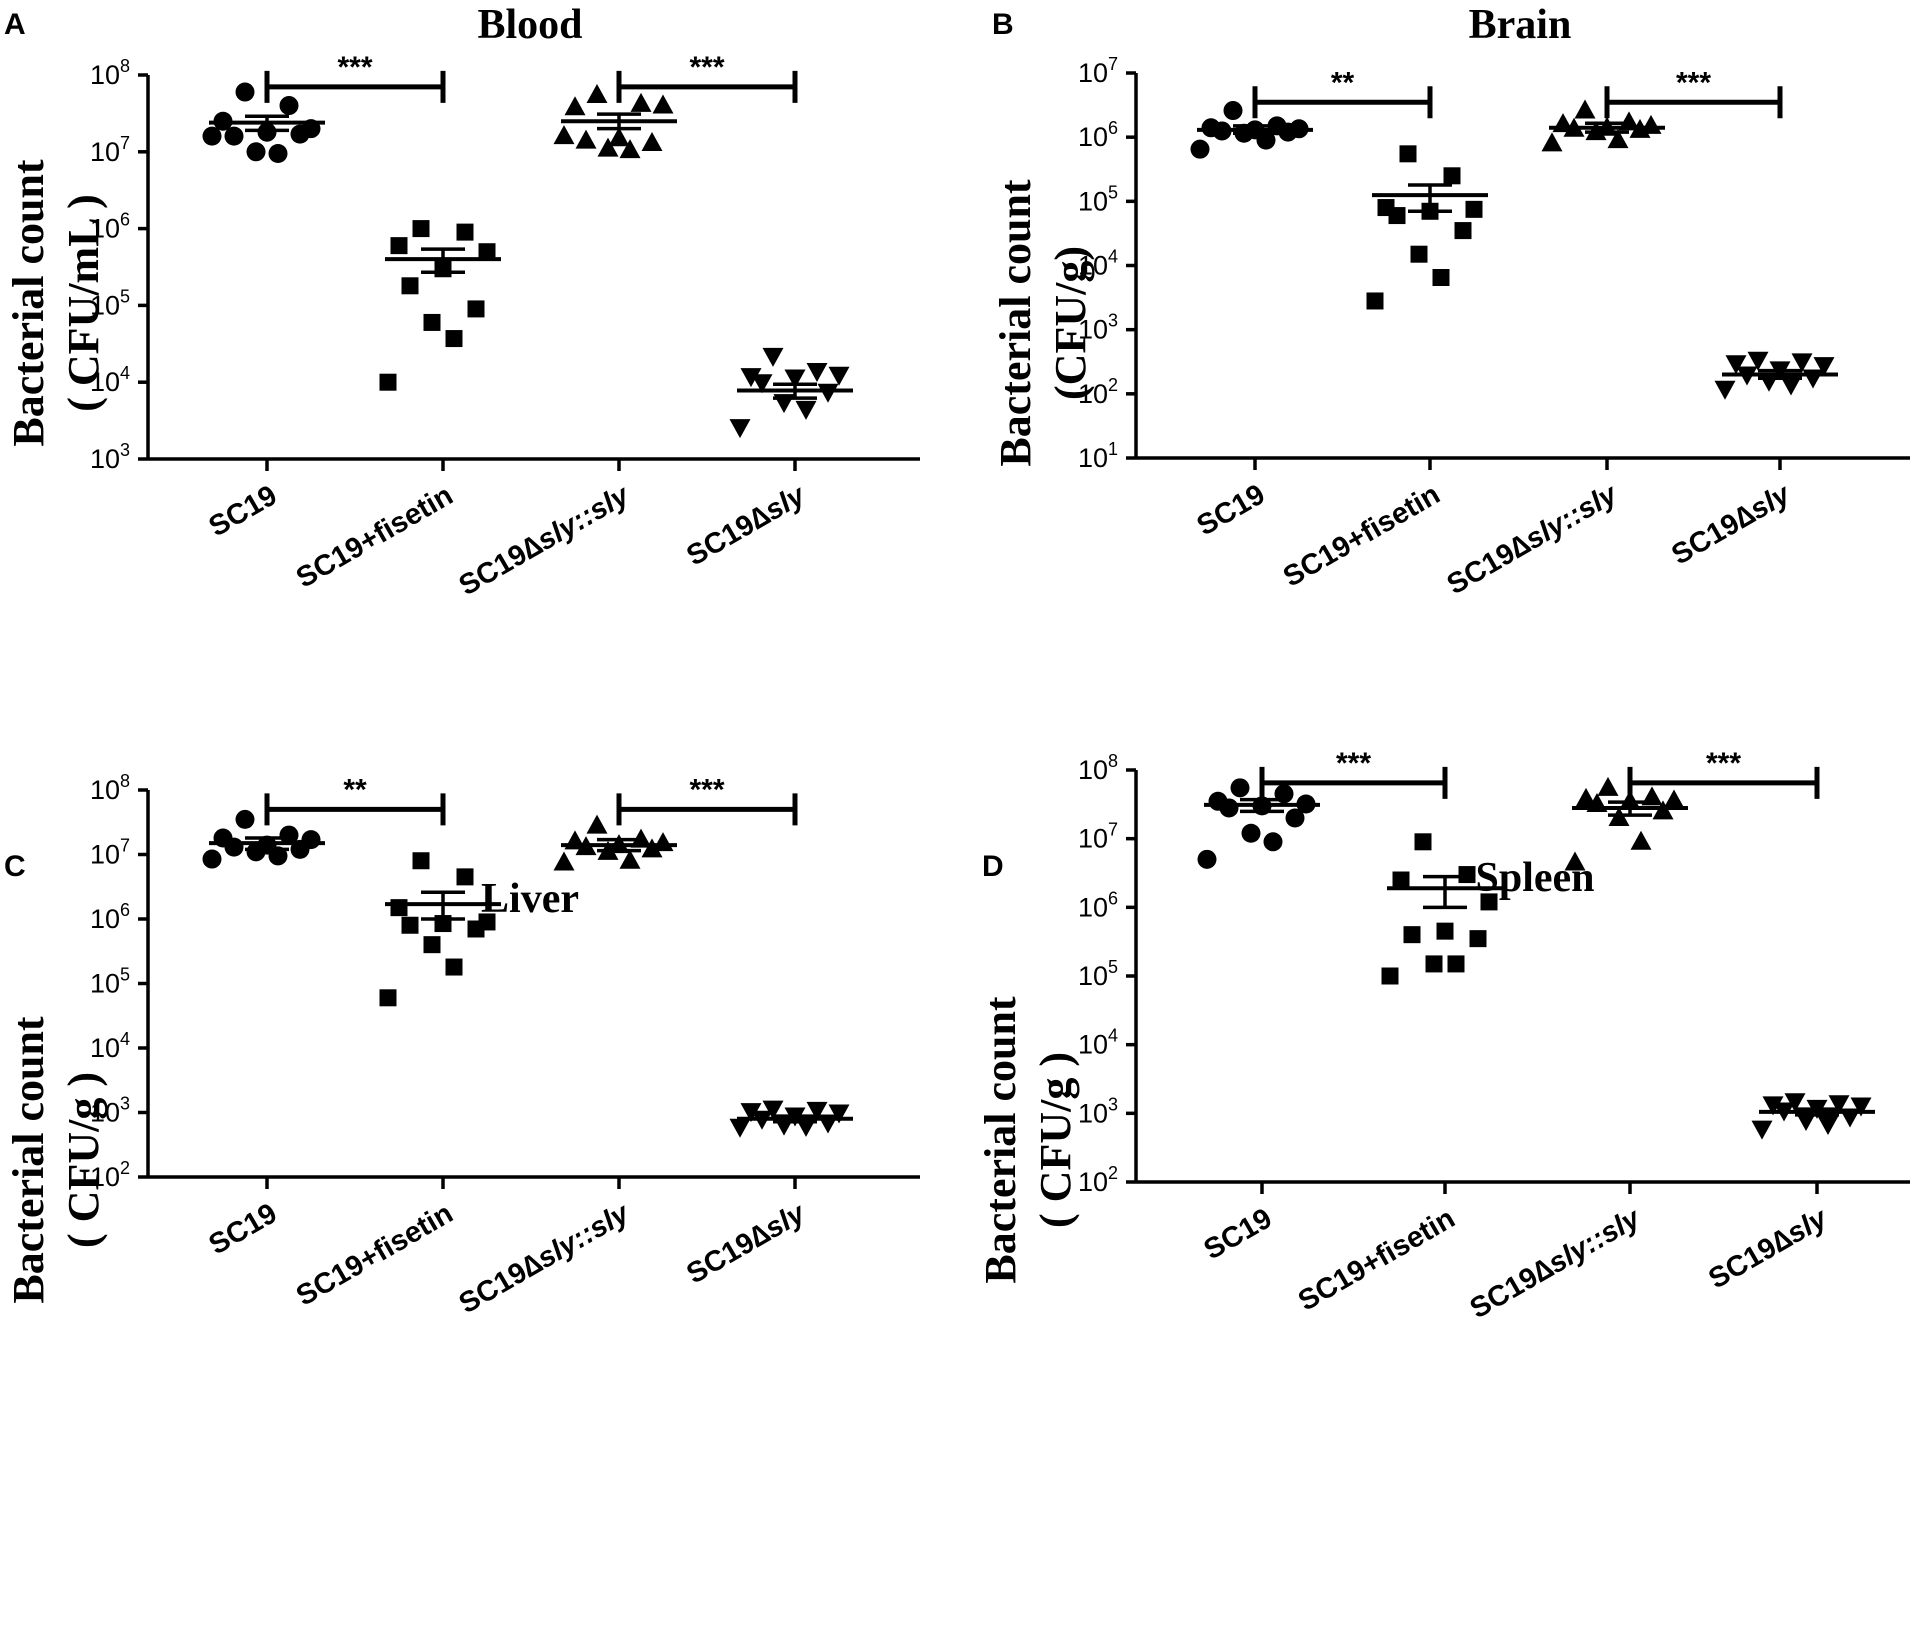 This screenshot has width=1917, height=1645. I want to click on panel-b-category-label: SC19+fisetin, so click(1361, 535).